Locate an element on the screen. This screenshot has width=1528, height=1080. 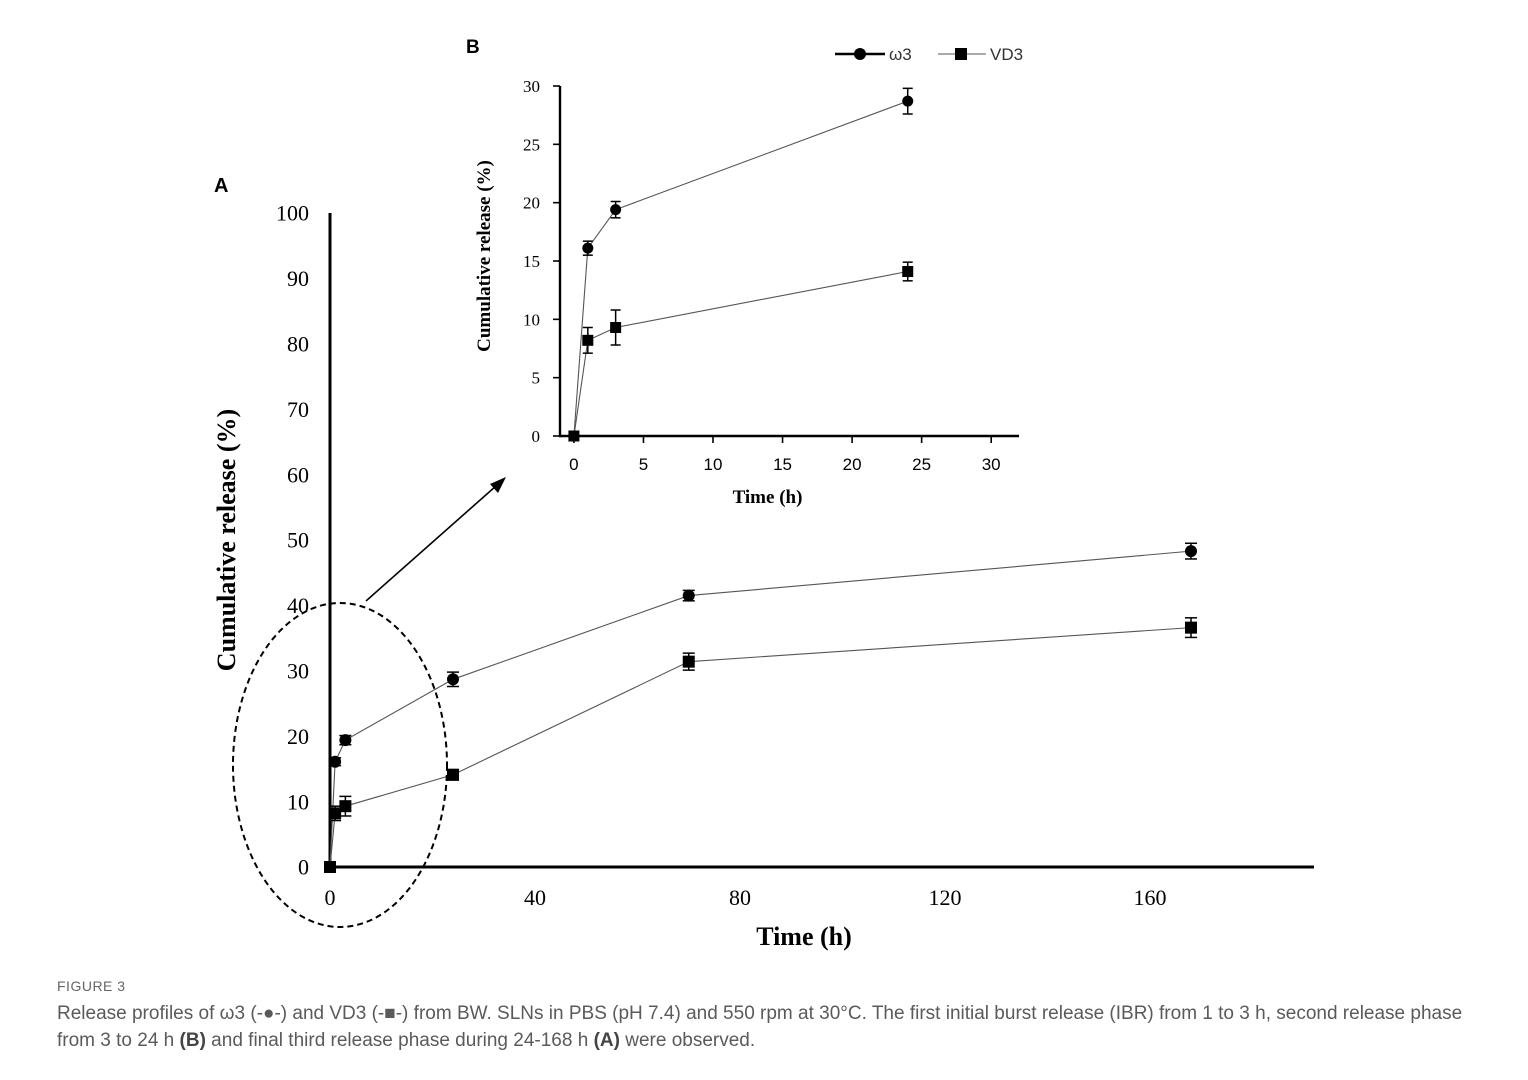
x-tick-label: 15 is located at coordinates (782, 464).